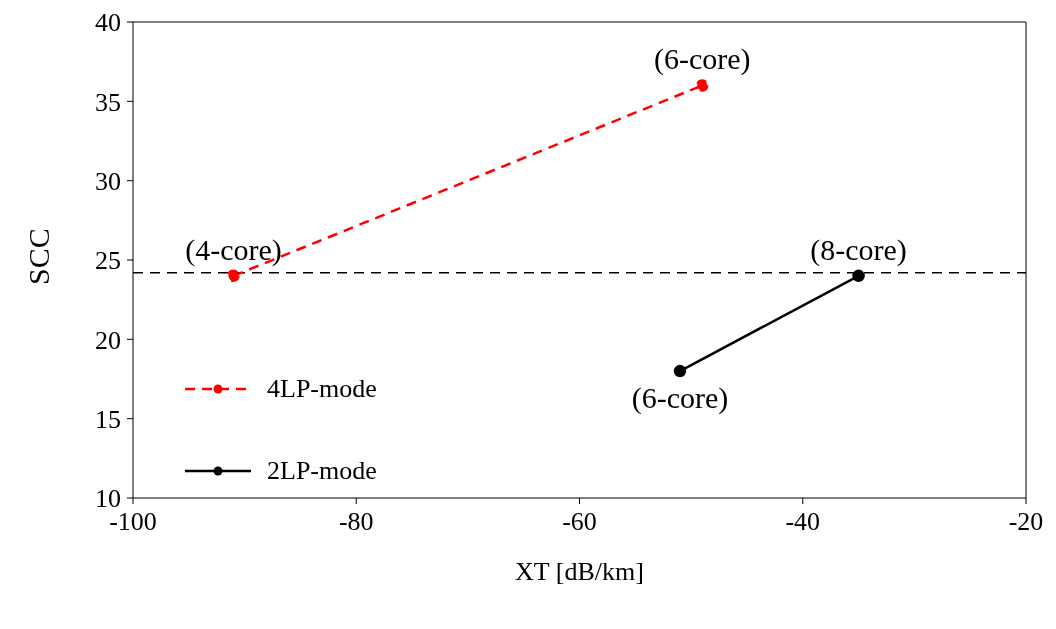  I want to click on y-tick-label: 25, so click(108, 261).